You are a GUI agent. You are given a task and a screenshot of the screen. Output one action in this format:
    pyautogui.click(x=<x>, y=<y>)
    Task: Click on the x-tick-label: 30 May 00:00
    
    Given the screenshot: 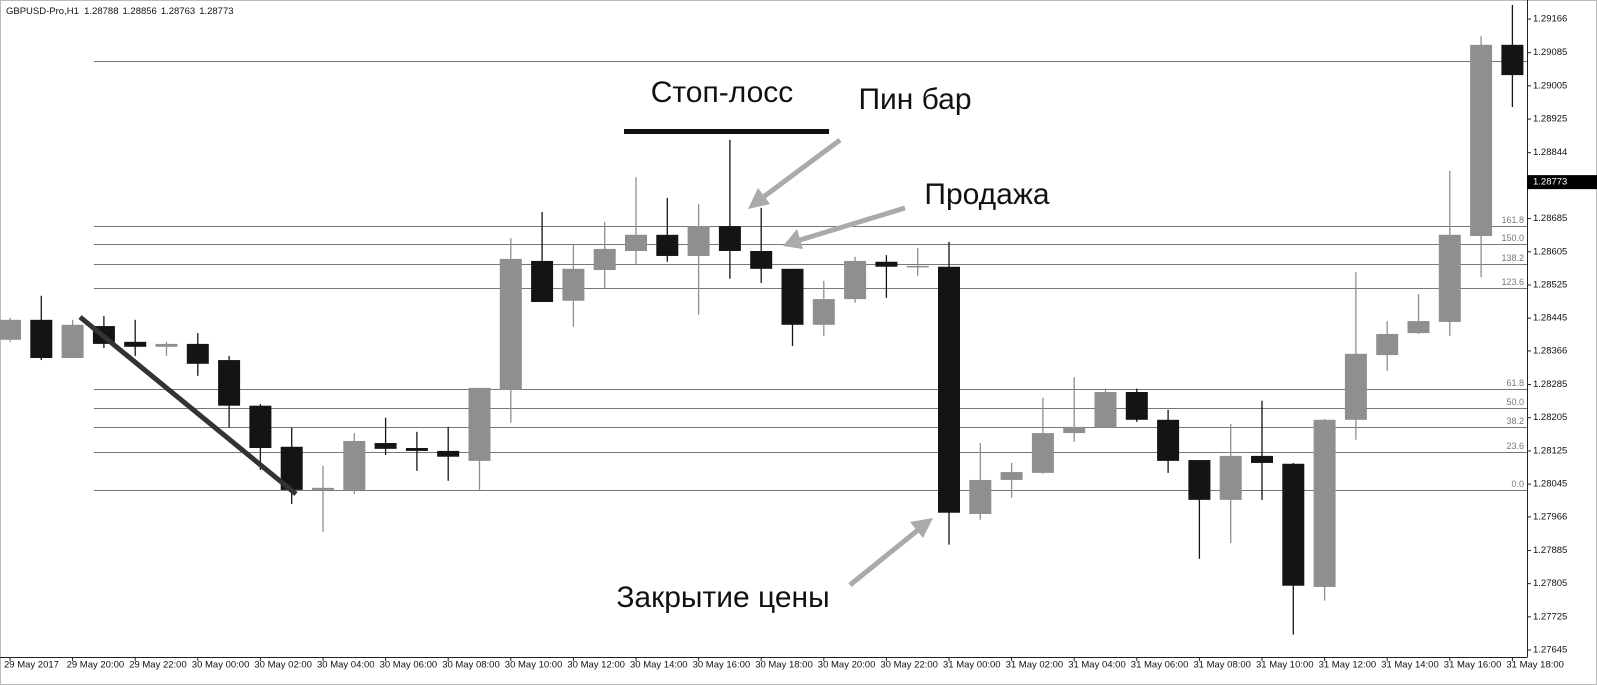 What is the action you would take?
    pyautogui.click(x=221, y=665)
    